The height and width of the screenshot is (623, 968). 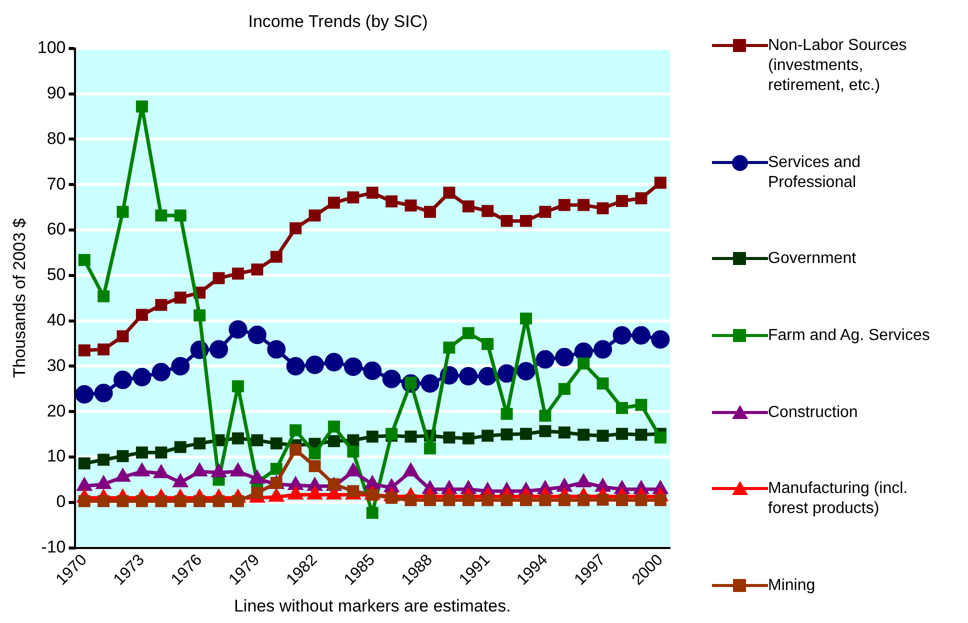 What do you see at coordinates (56, 229) in the screenshot?
I see `y-tick-label: 60` at bounding box center [56, 229].